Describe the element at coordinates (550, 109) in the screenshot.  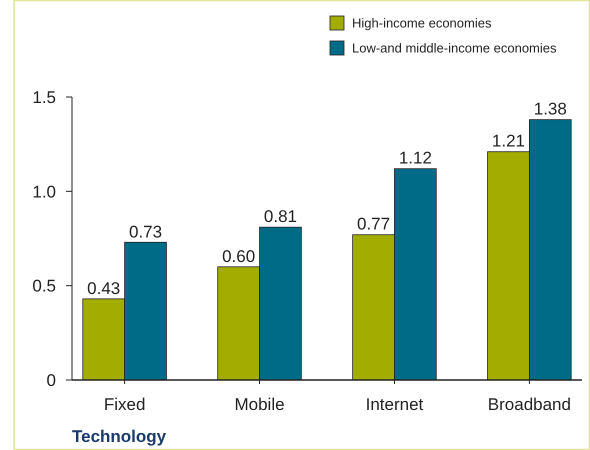
I see `data-label: 1.38` at that location.